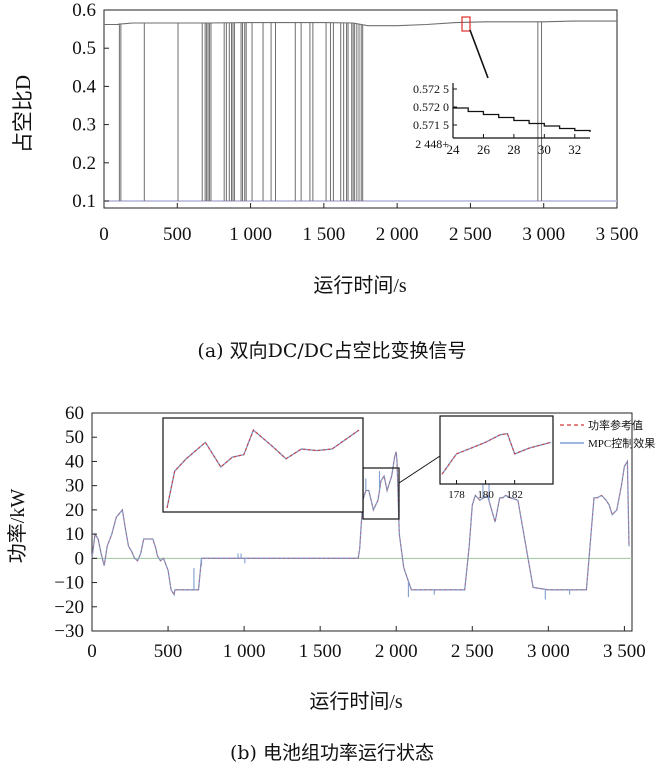  I want to click on chart-a-caption: (a) 双向DC/DC占空比变换信号, so click(332, 351).